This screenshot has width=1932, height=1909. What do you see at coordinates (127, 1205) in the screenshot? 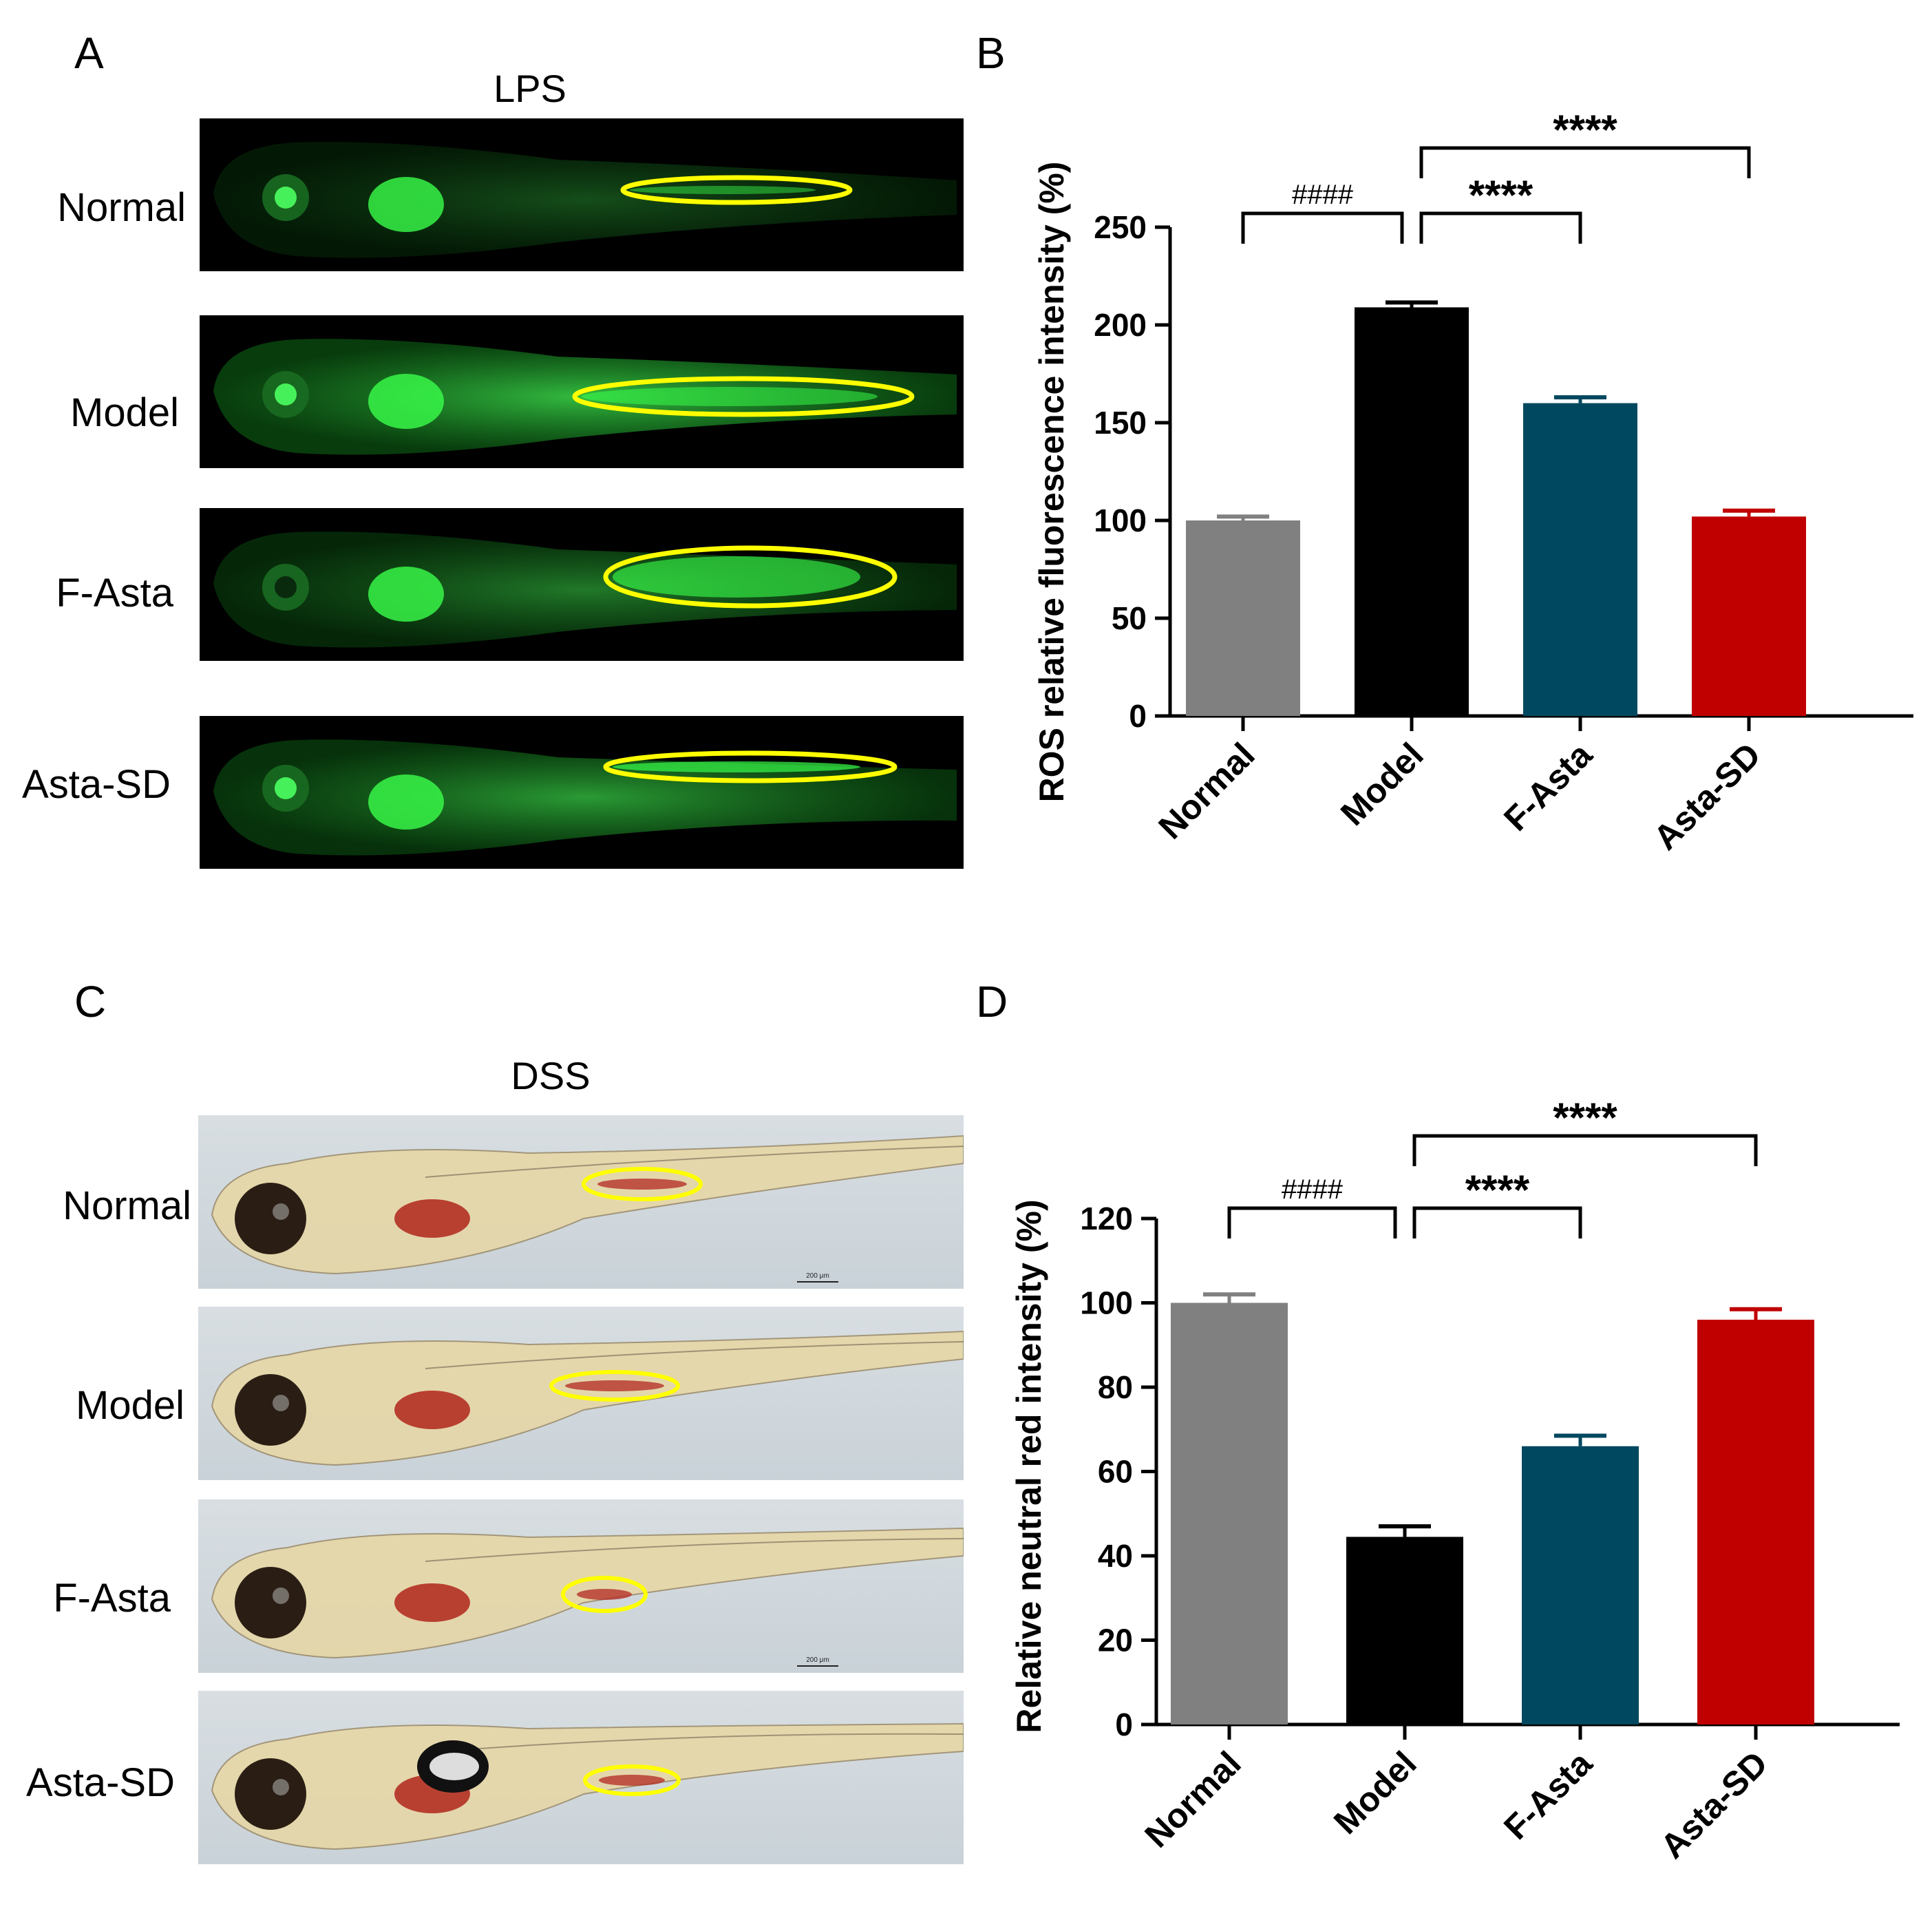
I see `panel-c-row-label: Normal` at bounding box center [127, 1205].